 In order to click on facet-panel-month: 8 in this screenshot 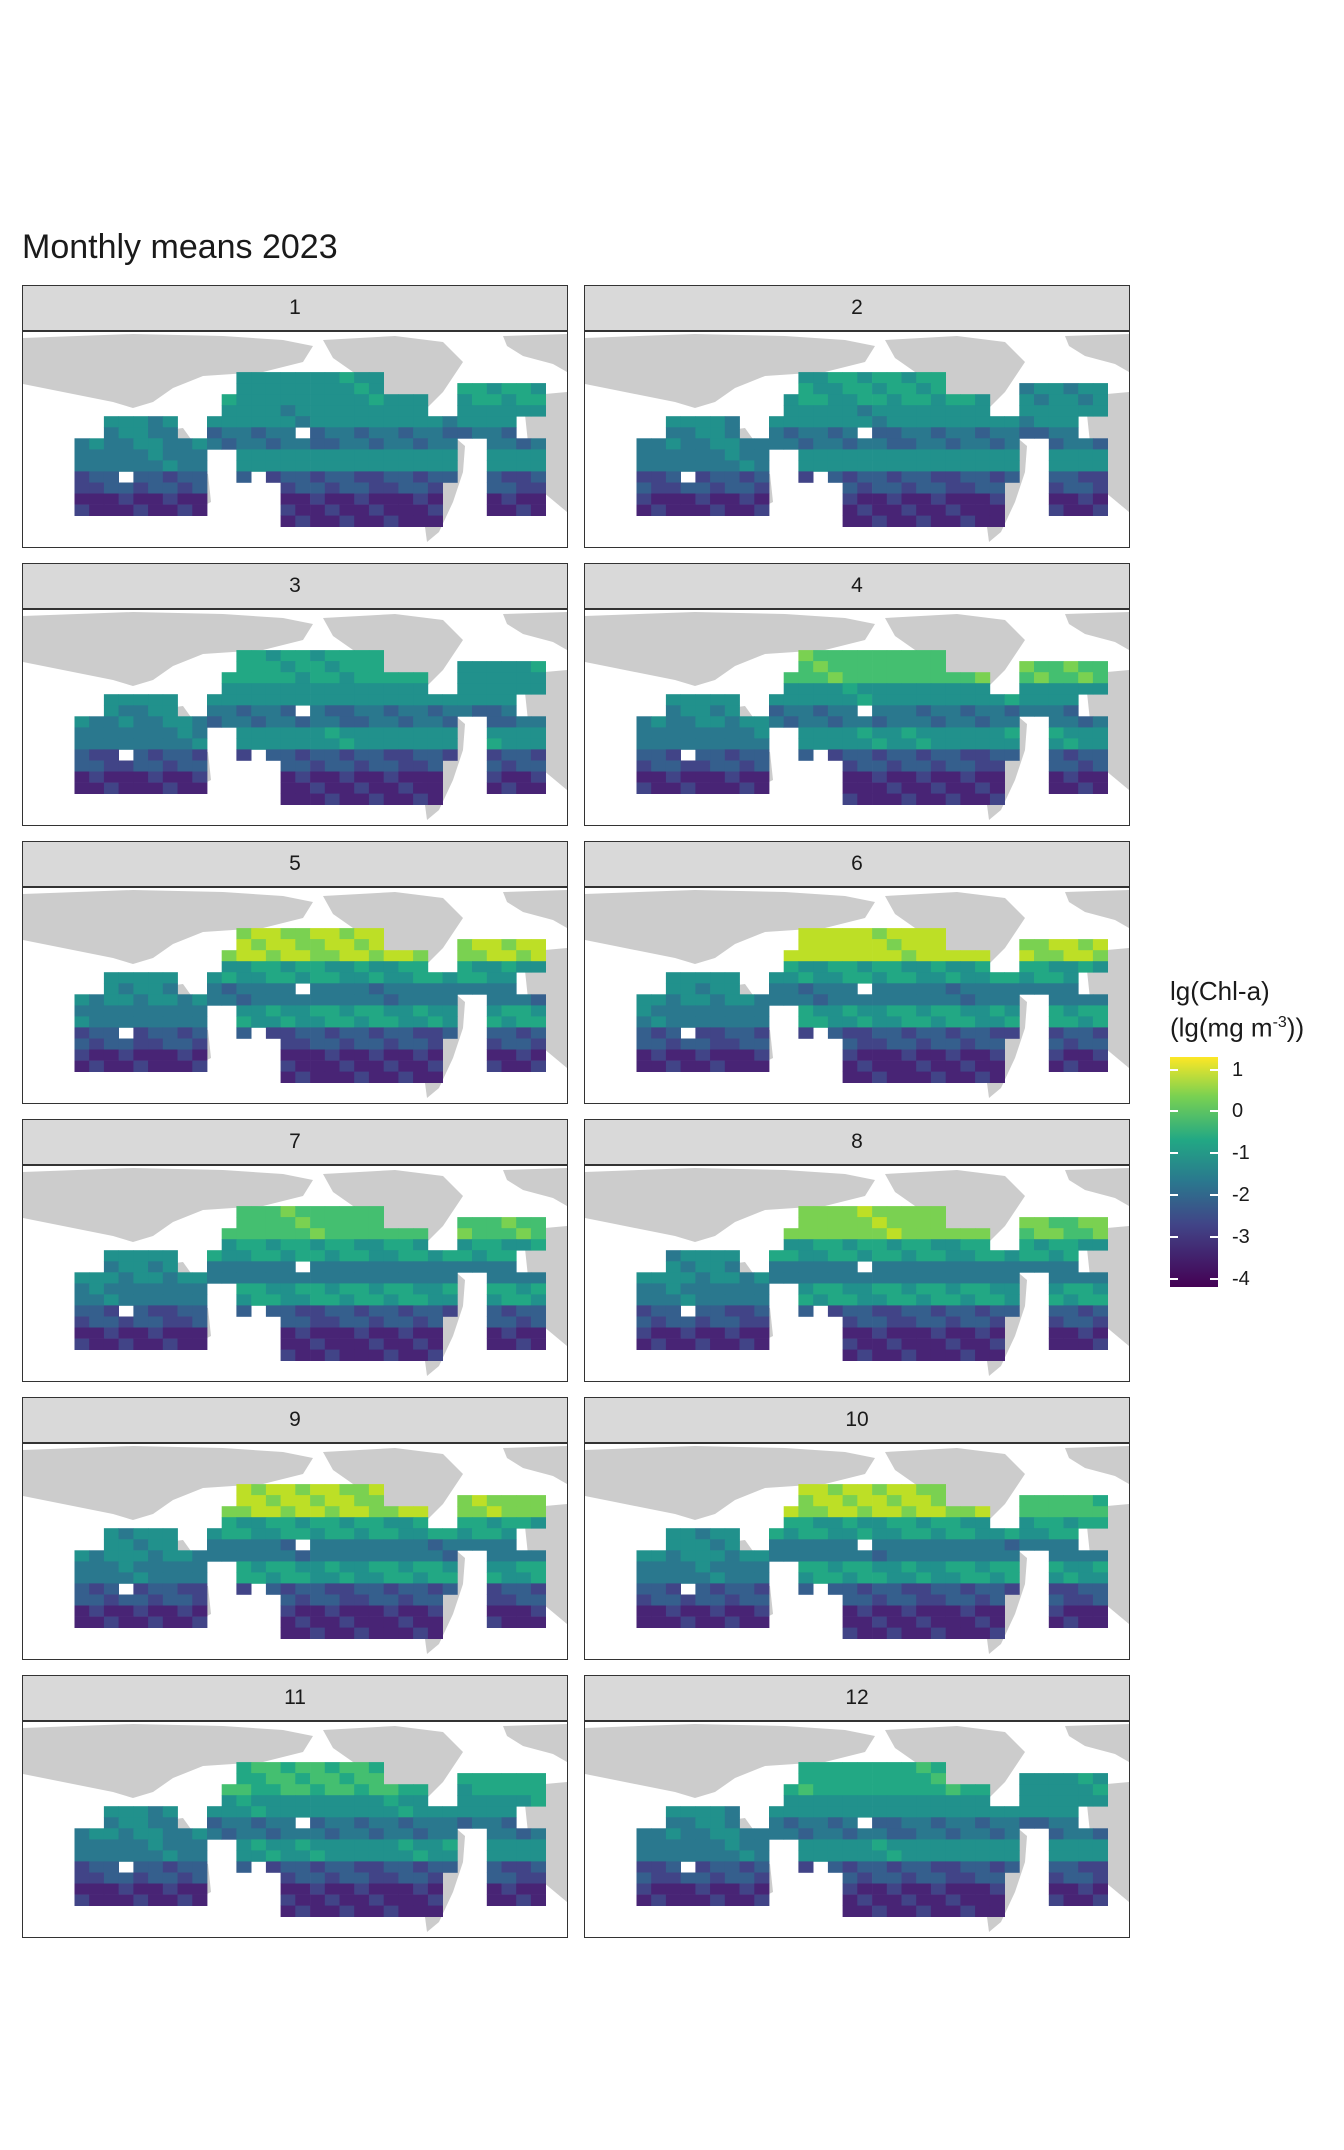, I will do `click(857, 1250)`.